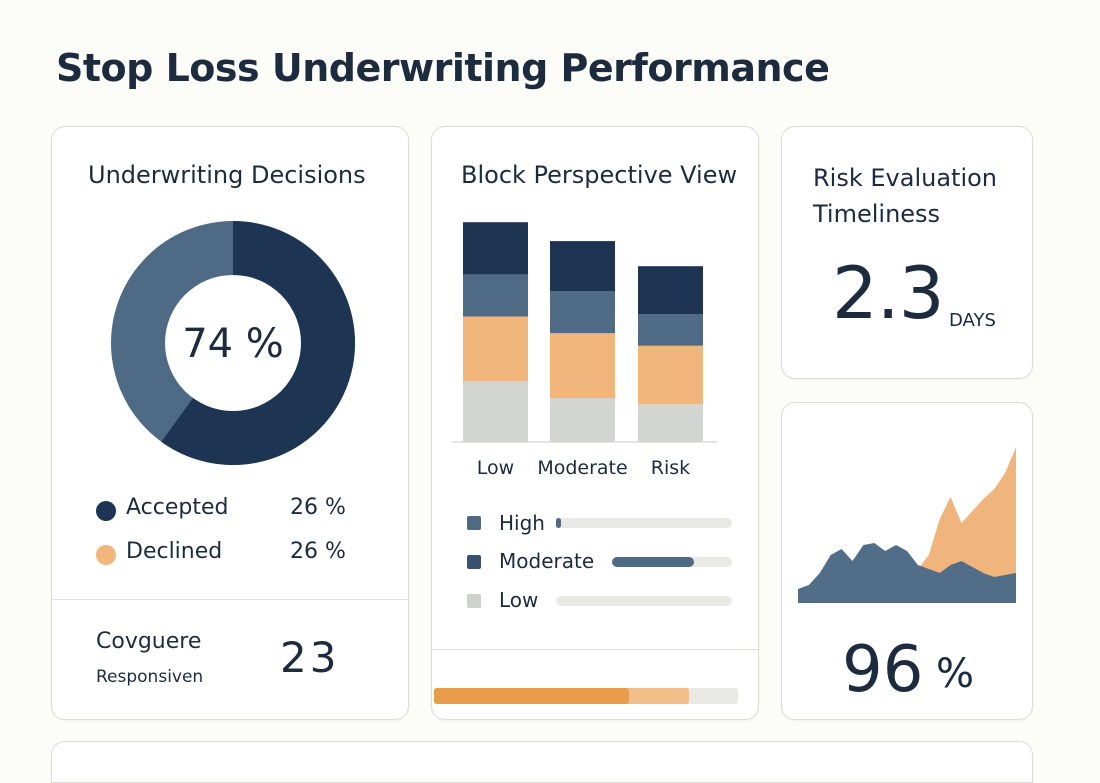  I want to click on high-legend-label: High, so click(522, 523).